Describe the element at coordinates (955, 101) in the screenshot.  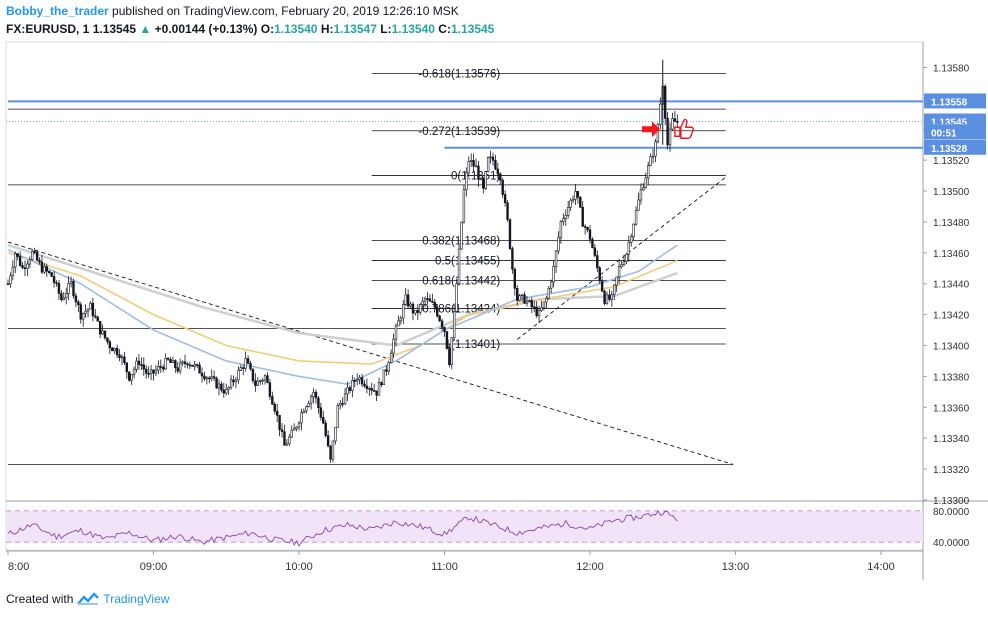
I see `price-label-box` at that location.